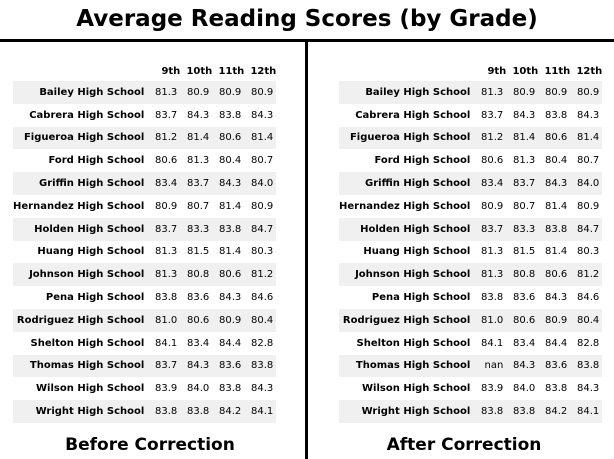 The height and width of the screenshot is (459, 614). What do you see at coordinates (413, 343) in the screenshot?
I see `school-name-cell: Shelton High School` at bounding box center [413, 343].